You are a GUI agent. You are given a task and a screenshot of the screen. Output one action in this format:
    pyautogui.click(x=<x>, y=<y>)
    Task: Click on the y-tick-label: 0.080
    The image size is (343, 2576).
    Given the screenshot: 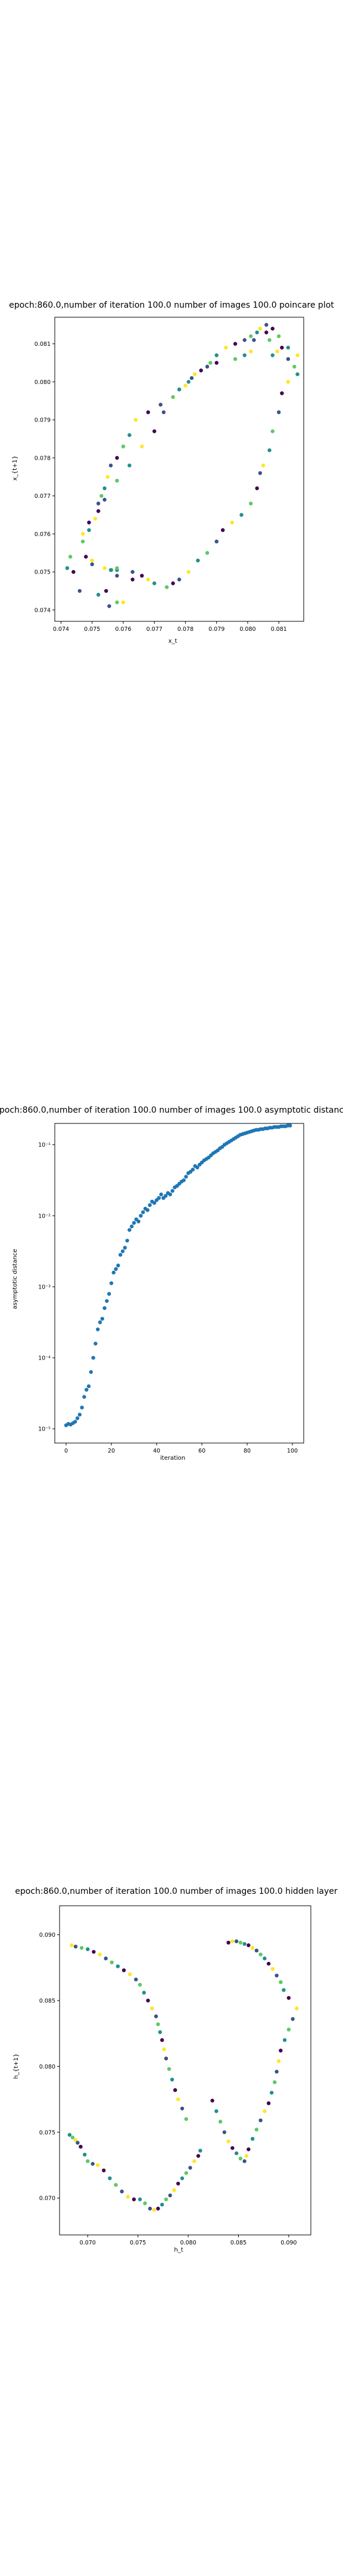 What is the action you would take?
    pyautogui.click(x=43, y=383)
    